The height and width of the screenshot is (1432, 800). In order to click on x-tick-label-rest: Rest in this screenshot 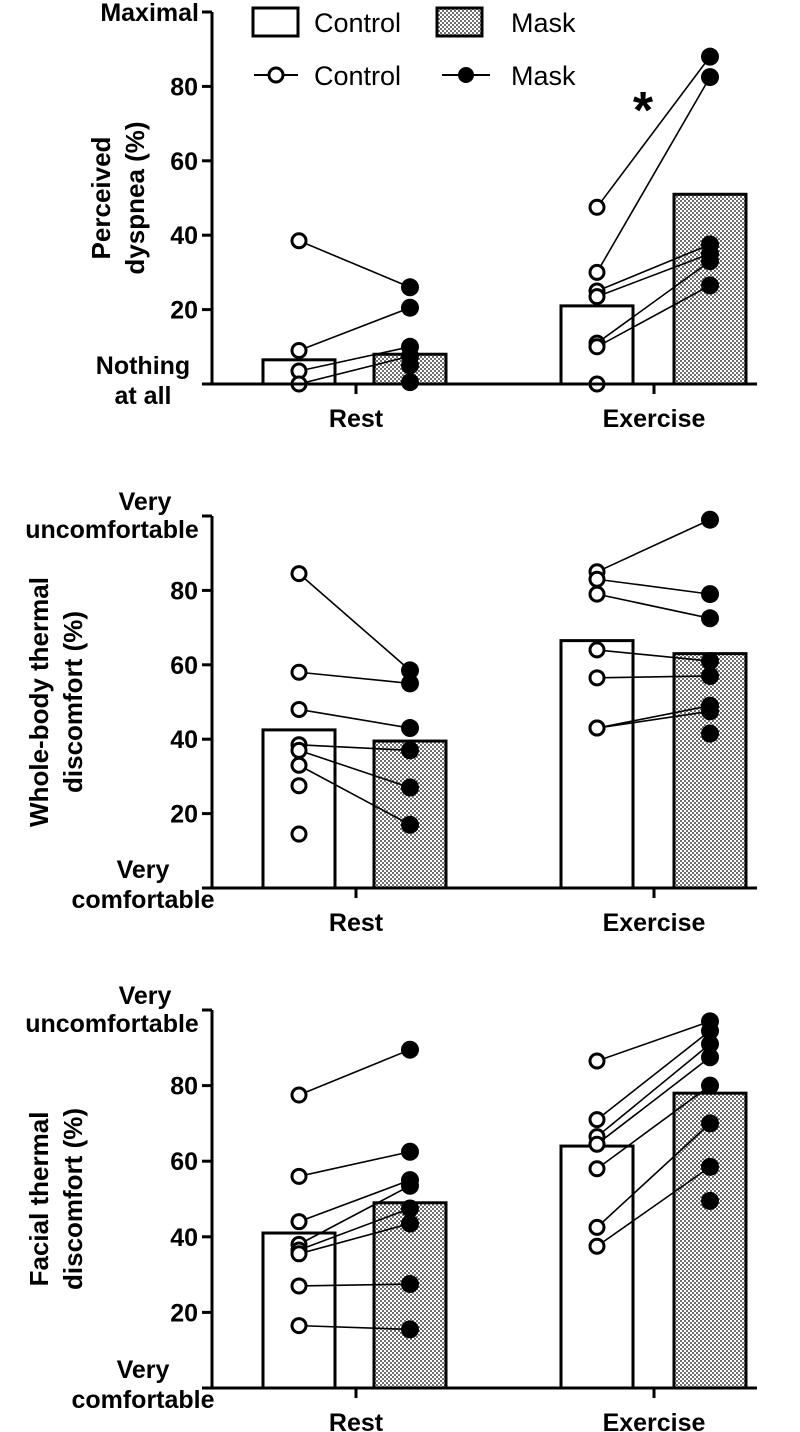, I will do `click(356, 923)`.